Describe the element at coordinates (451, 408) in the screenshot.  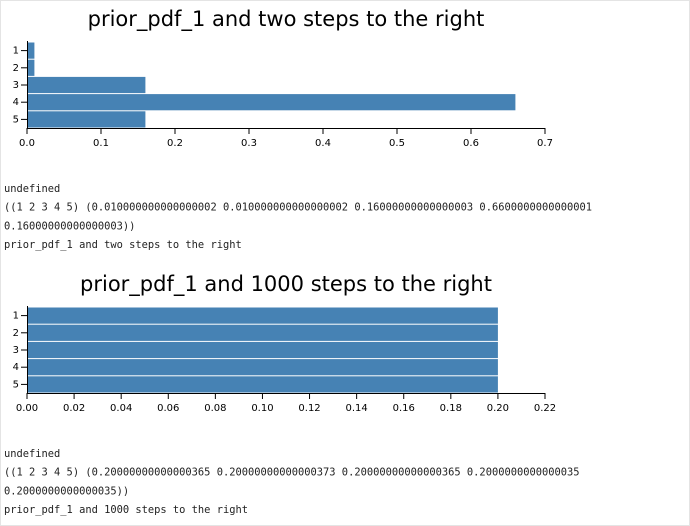
I see `x-tick-label: 0.18` at that location.